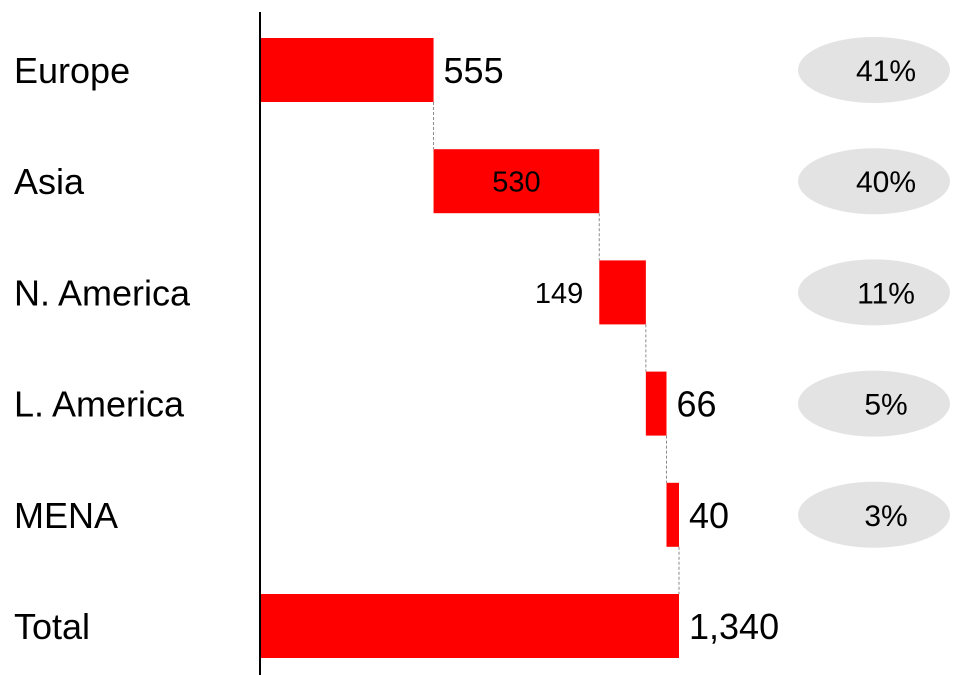 The width and height of the screenshot is (953, 675). Describe the element at coordinates (709, 515) in the screenshot. I see `value-label: 40` at that location.